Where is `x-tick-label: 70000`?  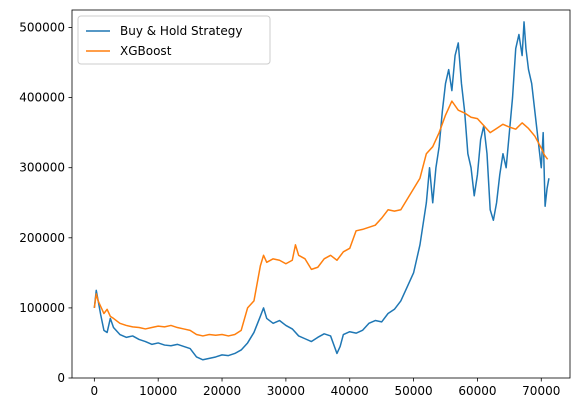
x-tick-label: 70000 is located at coordinates (541, 391).